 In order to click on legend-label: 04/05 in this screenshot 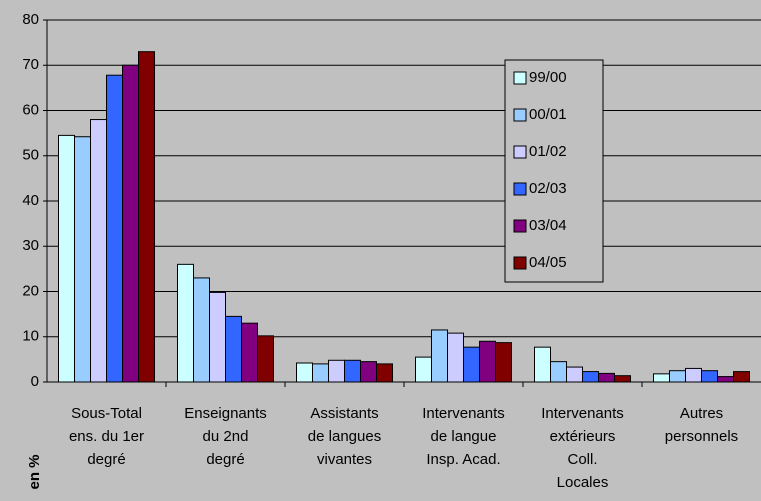, I will do `click(548, 262)`.